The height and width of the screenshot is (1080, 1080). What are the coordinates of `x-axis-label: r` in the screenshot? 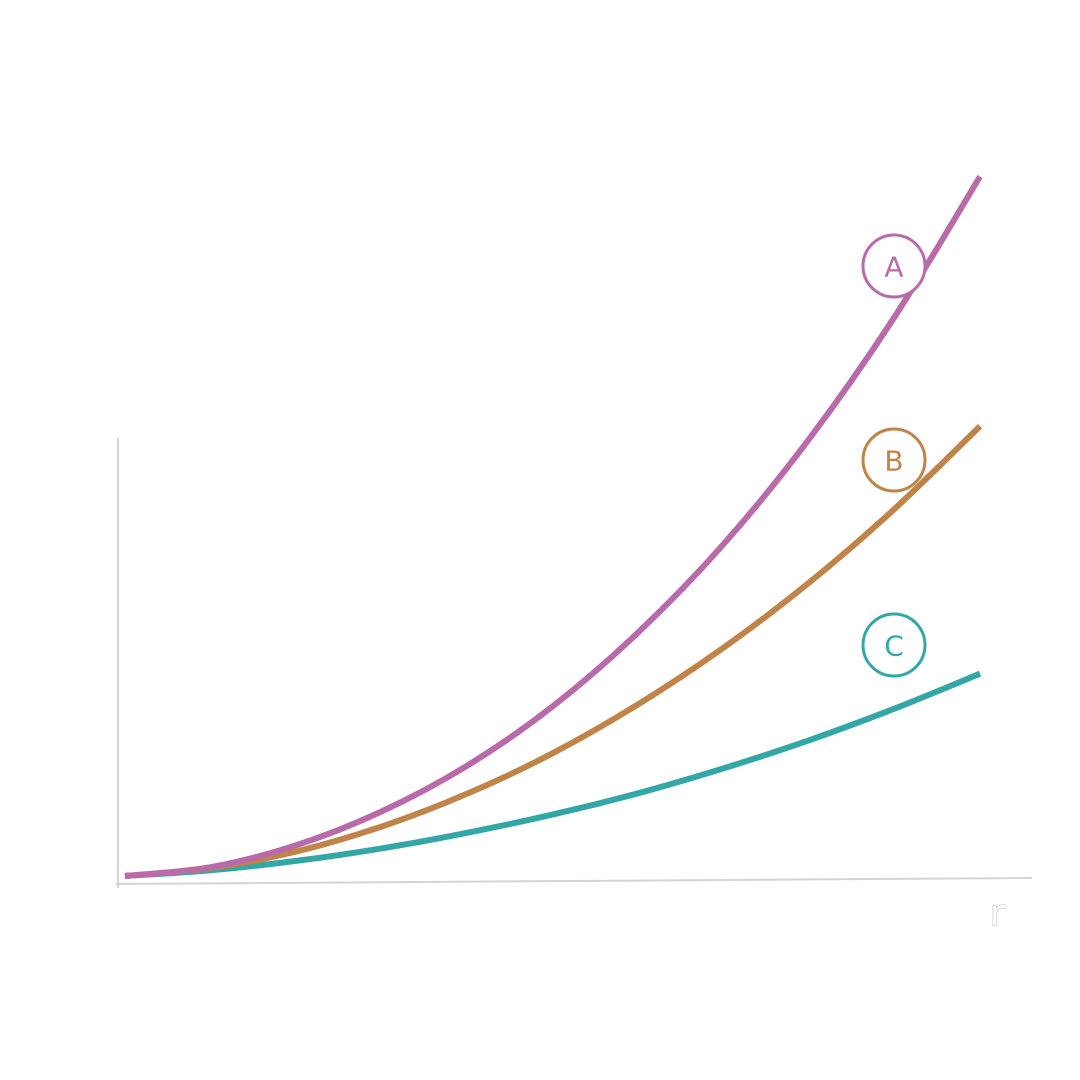 It's located at (997, 913).